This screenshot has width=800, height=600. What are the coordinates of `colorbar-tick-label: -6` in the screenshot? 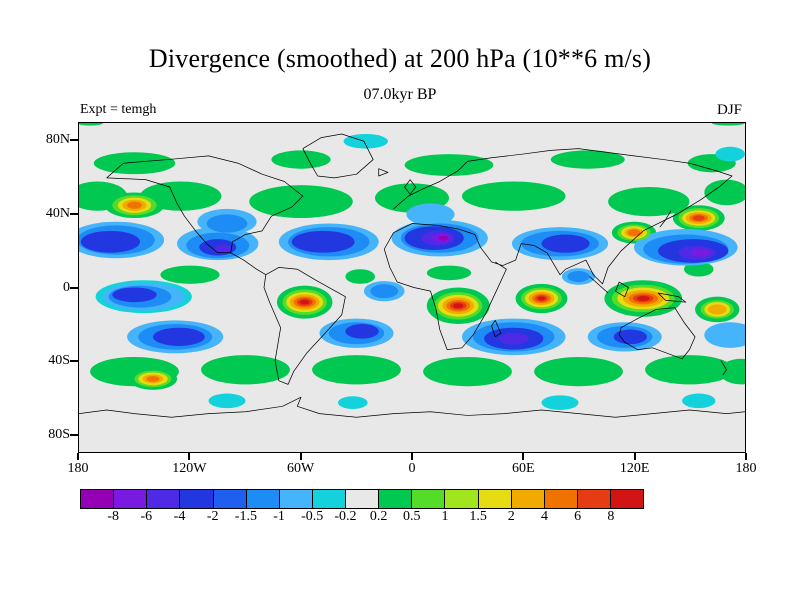 It's located at (146, 516).